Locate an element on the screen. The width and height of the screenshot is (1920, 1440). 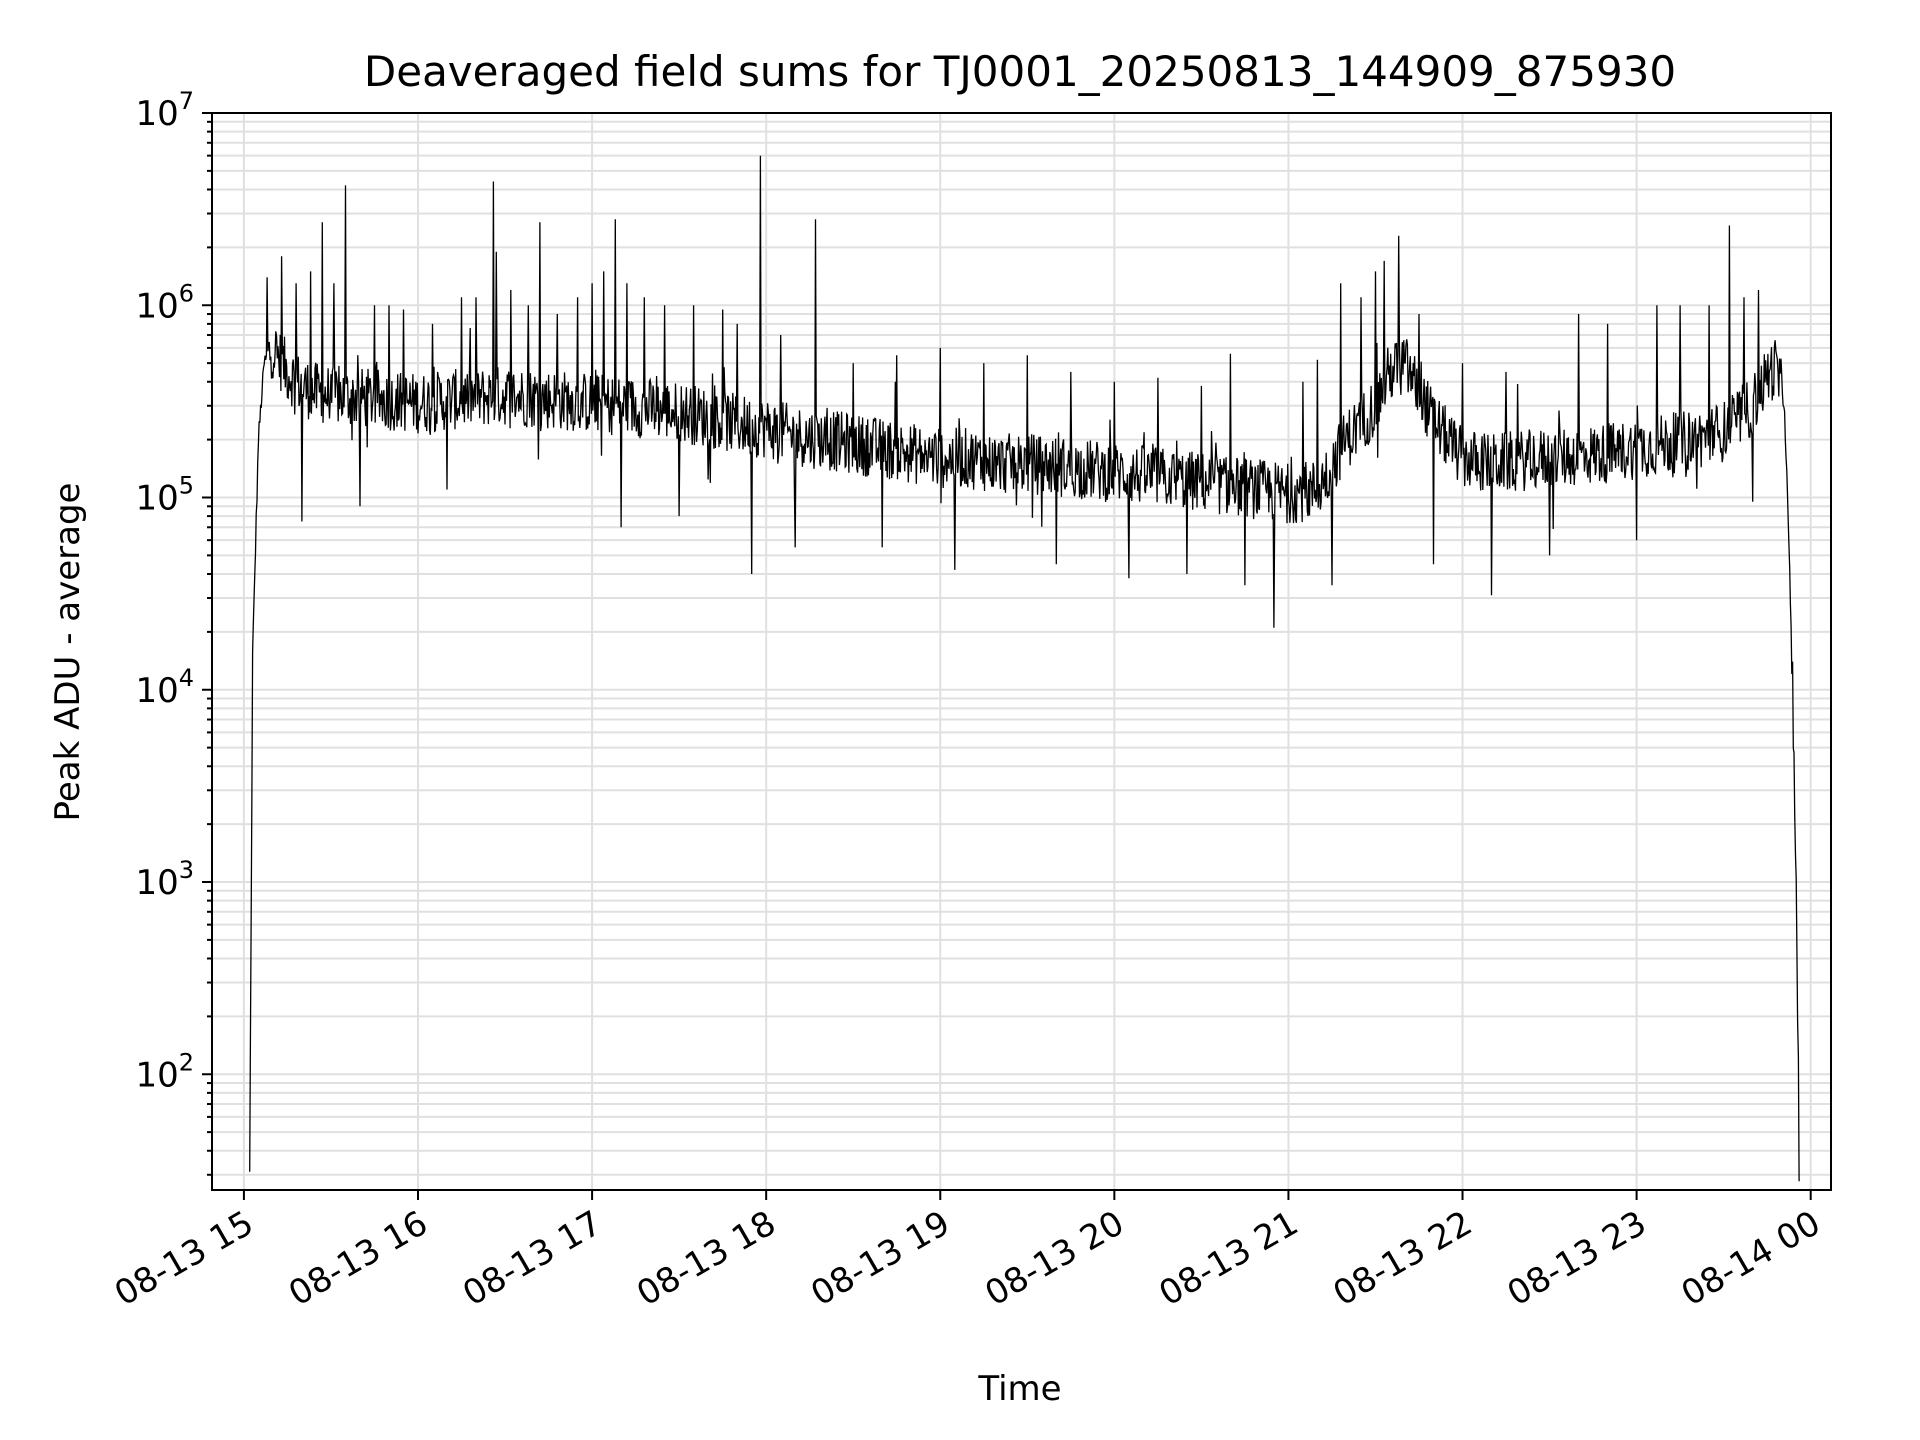
y-tick-label: 10³ is located at coordinates (164, 879).